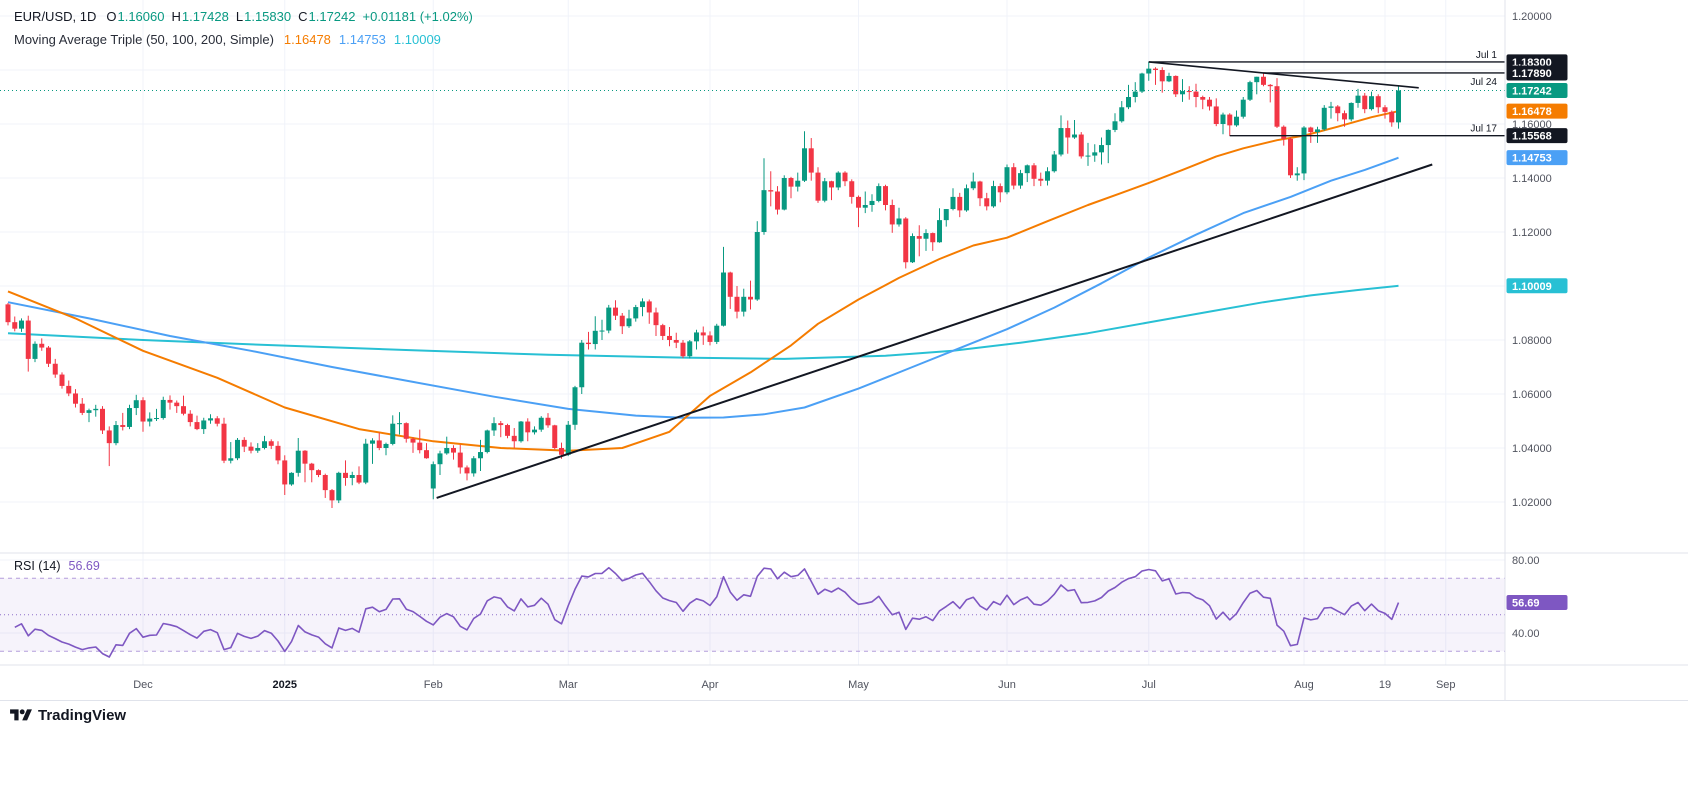 This screenshot has width=1688, height=787. What do you see at coordinates (1326, 93) in the screenshot?
I see `levels: Jul 1 Jul 24 Jul 17` at bounding box center [1326, 93].